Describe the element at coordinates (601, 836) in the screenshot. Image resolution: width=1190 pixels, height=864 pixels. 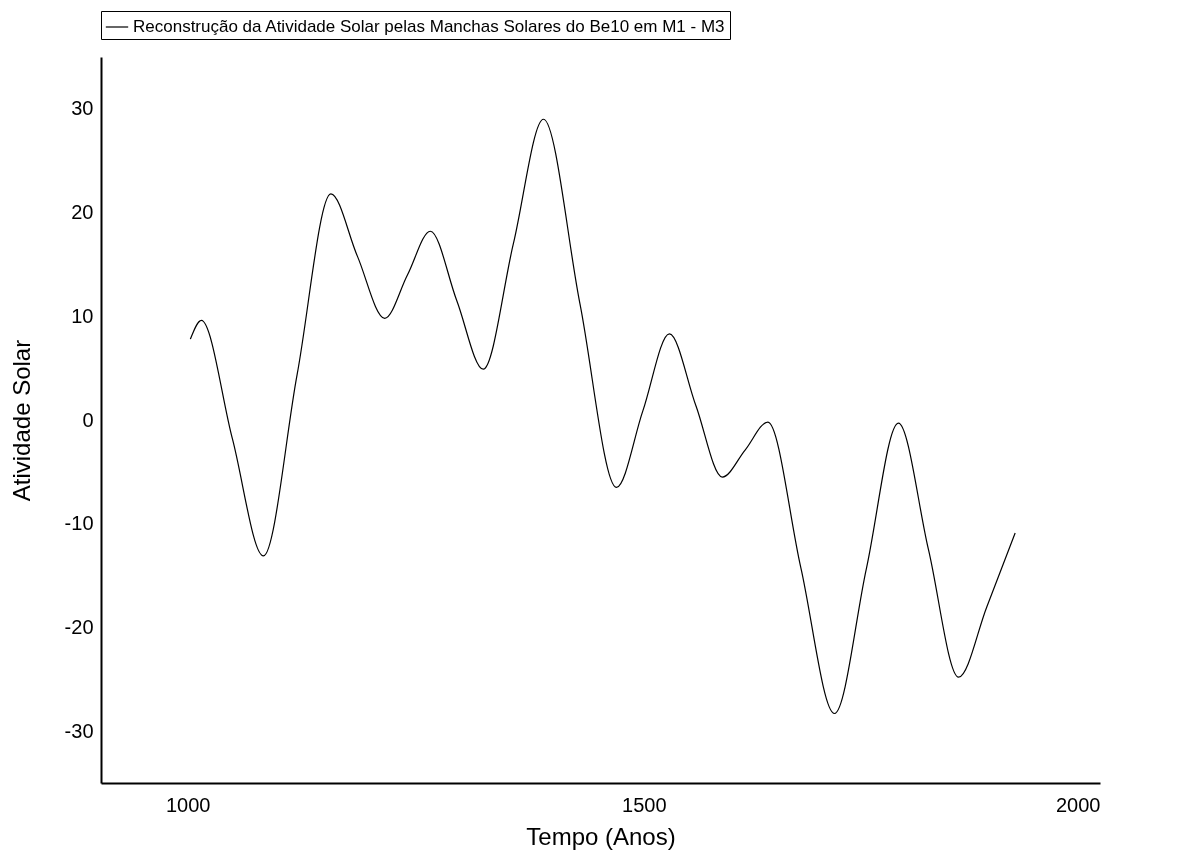
I see `x-axis-title: Tempo (Anos)` at that location.